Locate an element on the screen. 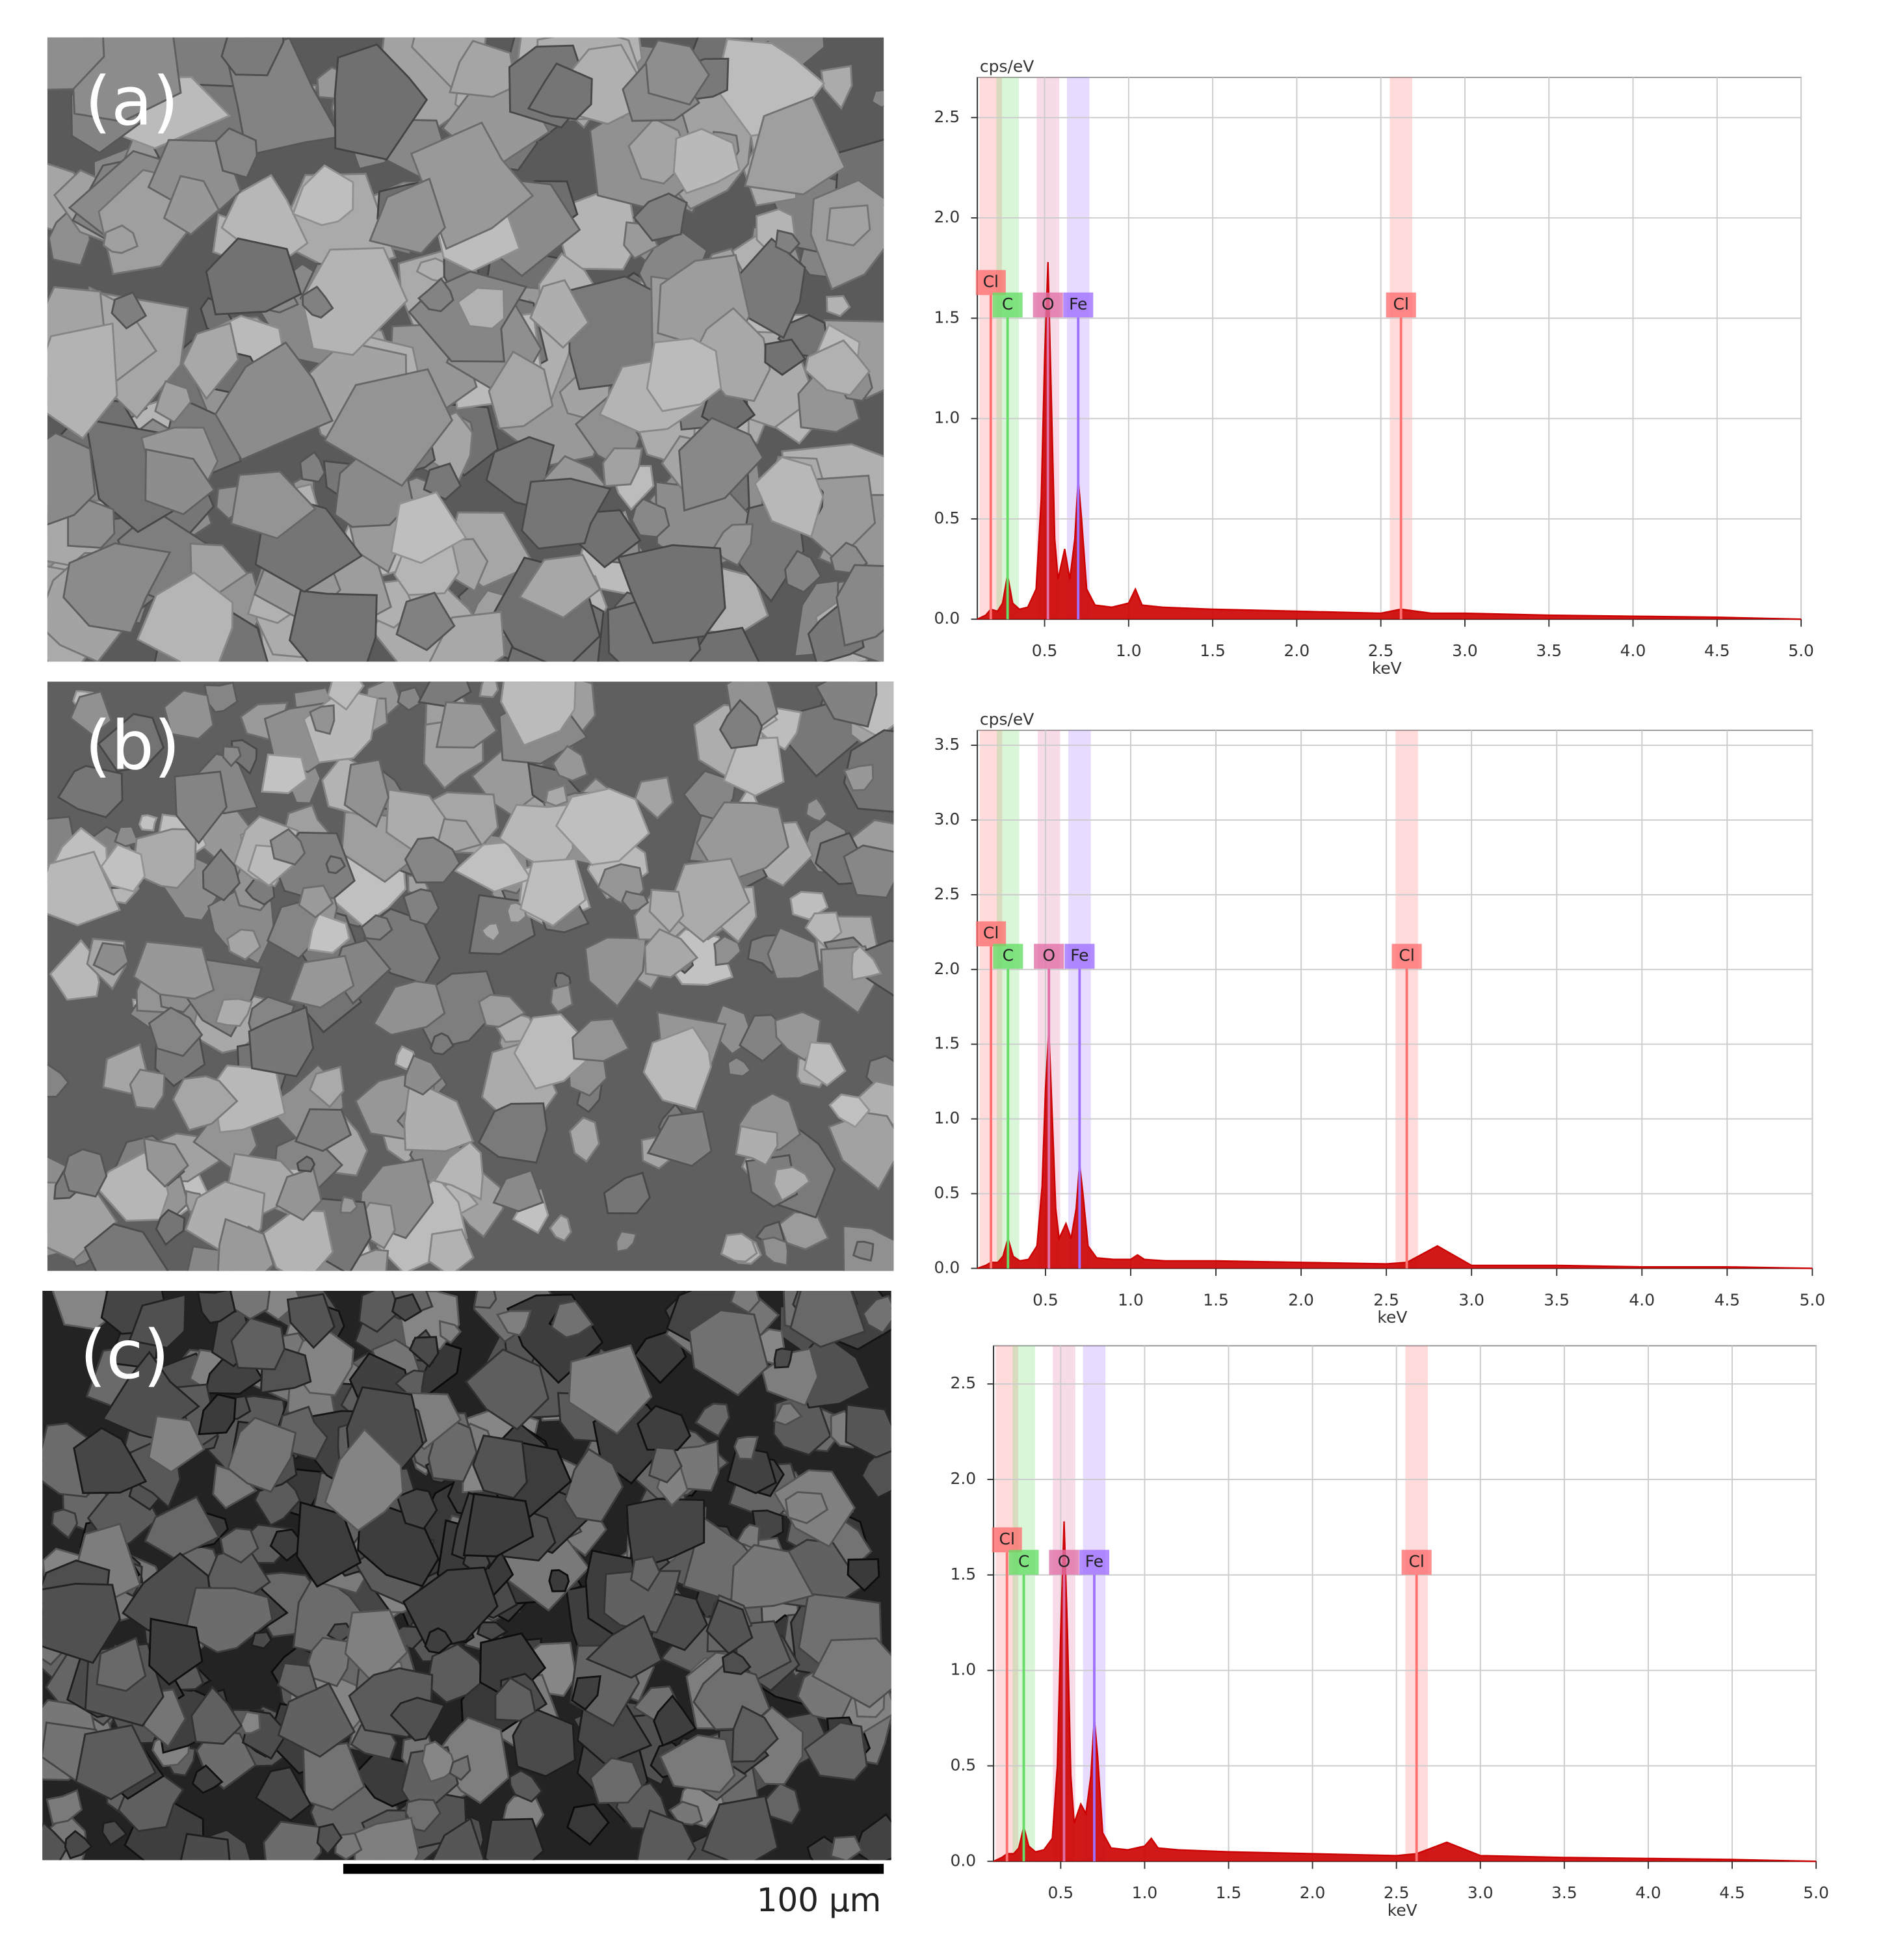 The height and width of the screenshot is (1960, 1896). x-tick-label: 3.0 is located at coordinates (1471, 1299).